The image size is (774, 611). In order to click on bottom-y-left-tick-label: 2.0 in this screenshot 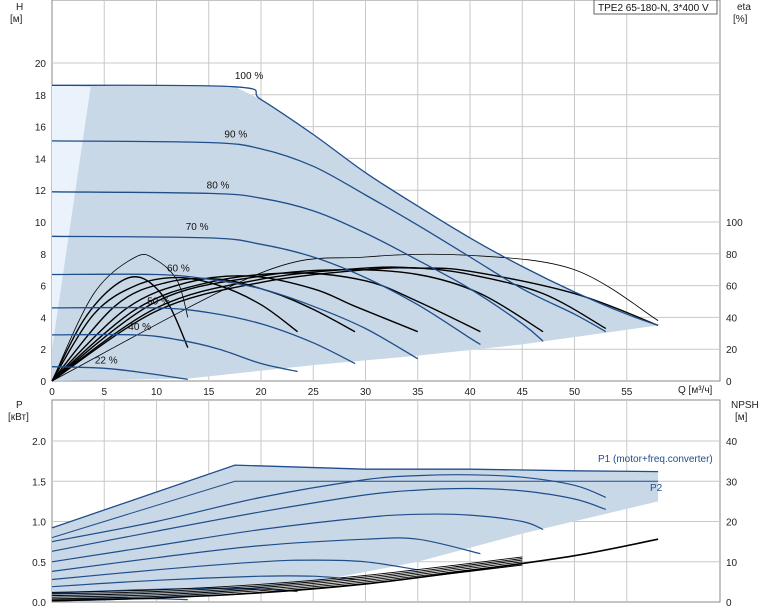, I will do `click(39, 442)`.